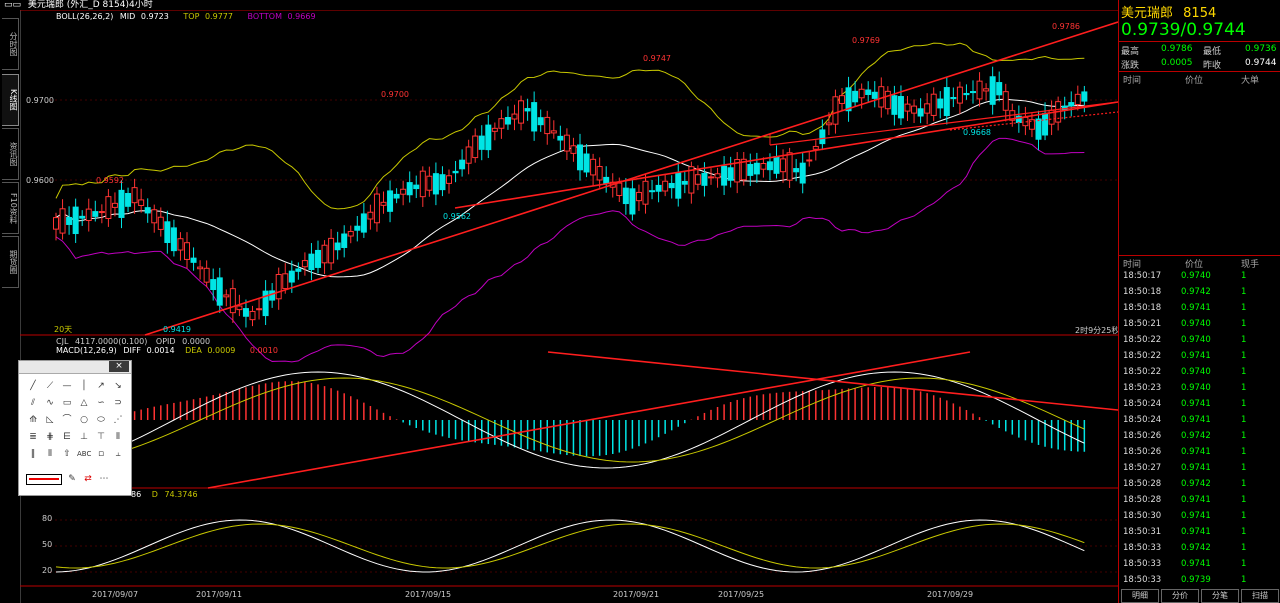  What do you see at coordinates (1199, 580) in the screenshot?
I see `tick-row: 18:50:33 0.9739 1` at bounding box center [1199, 580].